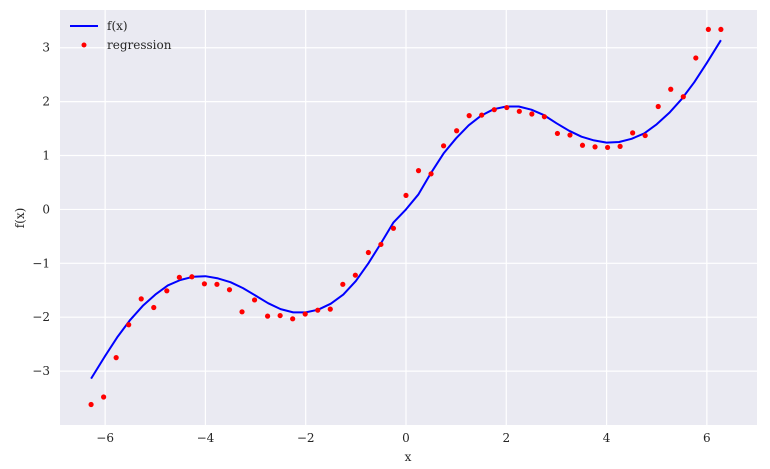 The image size is (770, 469). What do you see at coordinates (105, 438) in the screenshot?
I see `x-tick-label: −6` at bounding box center [105, 438].